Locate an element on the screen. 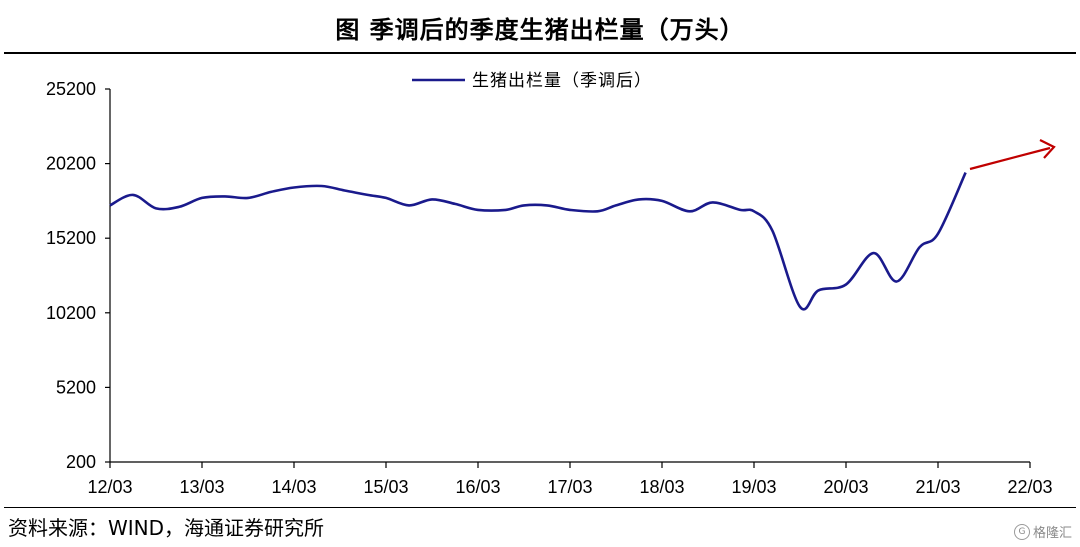 The width and height of the screenshot is (1080, 547). x-tick-label: 14/03 is located at coordinates (293, 487).